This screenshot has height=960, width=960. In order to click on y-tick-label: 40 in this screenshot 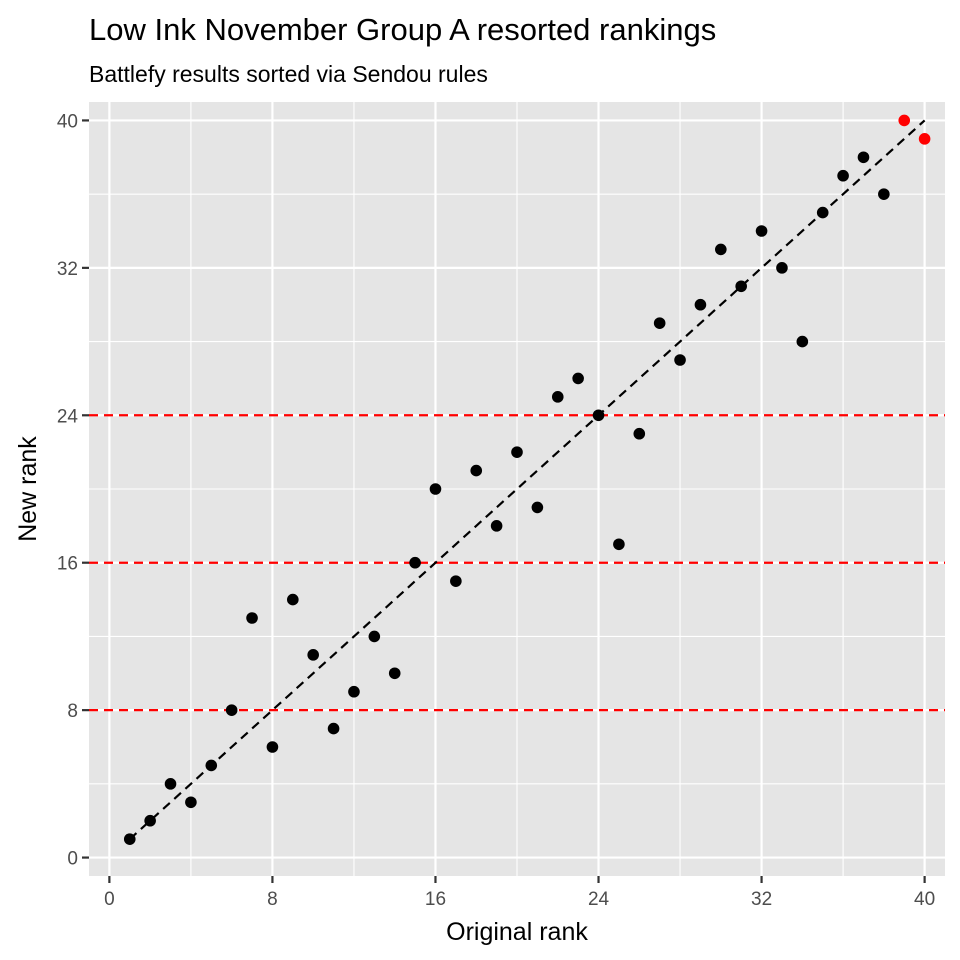, I will do `click(67, 121)`.